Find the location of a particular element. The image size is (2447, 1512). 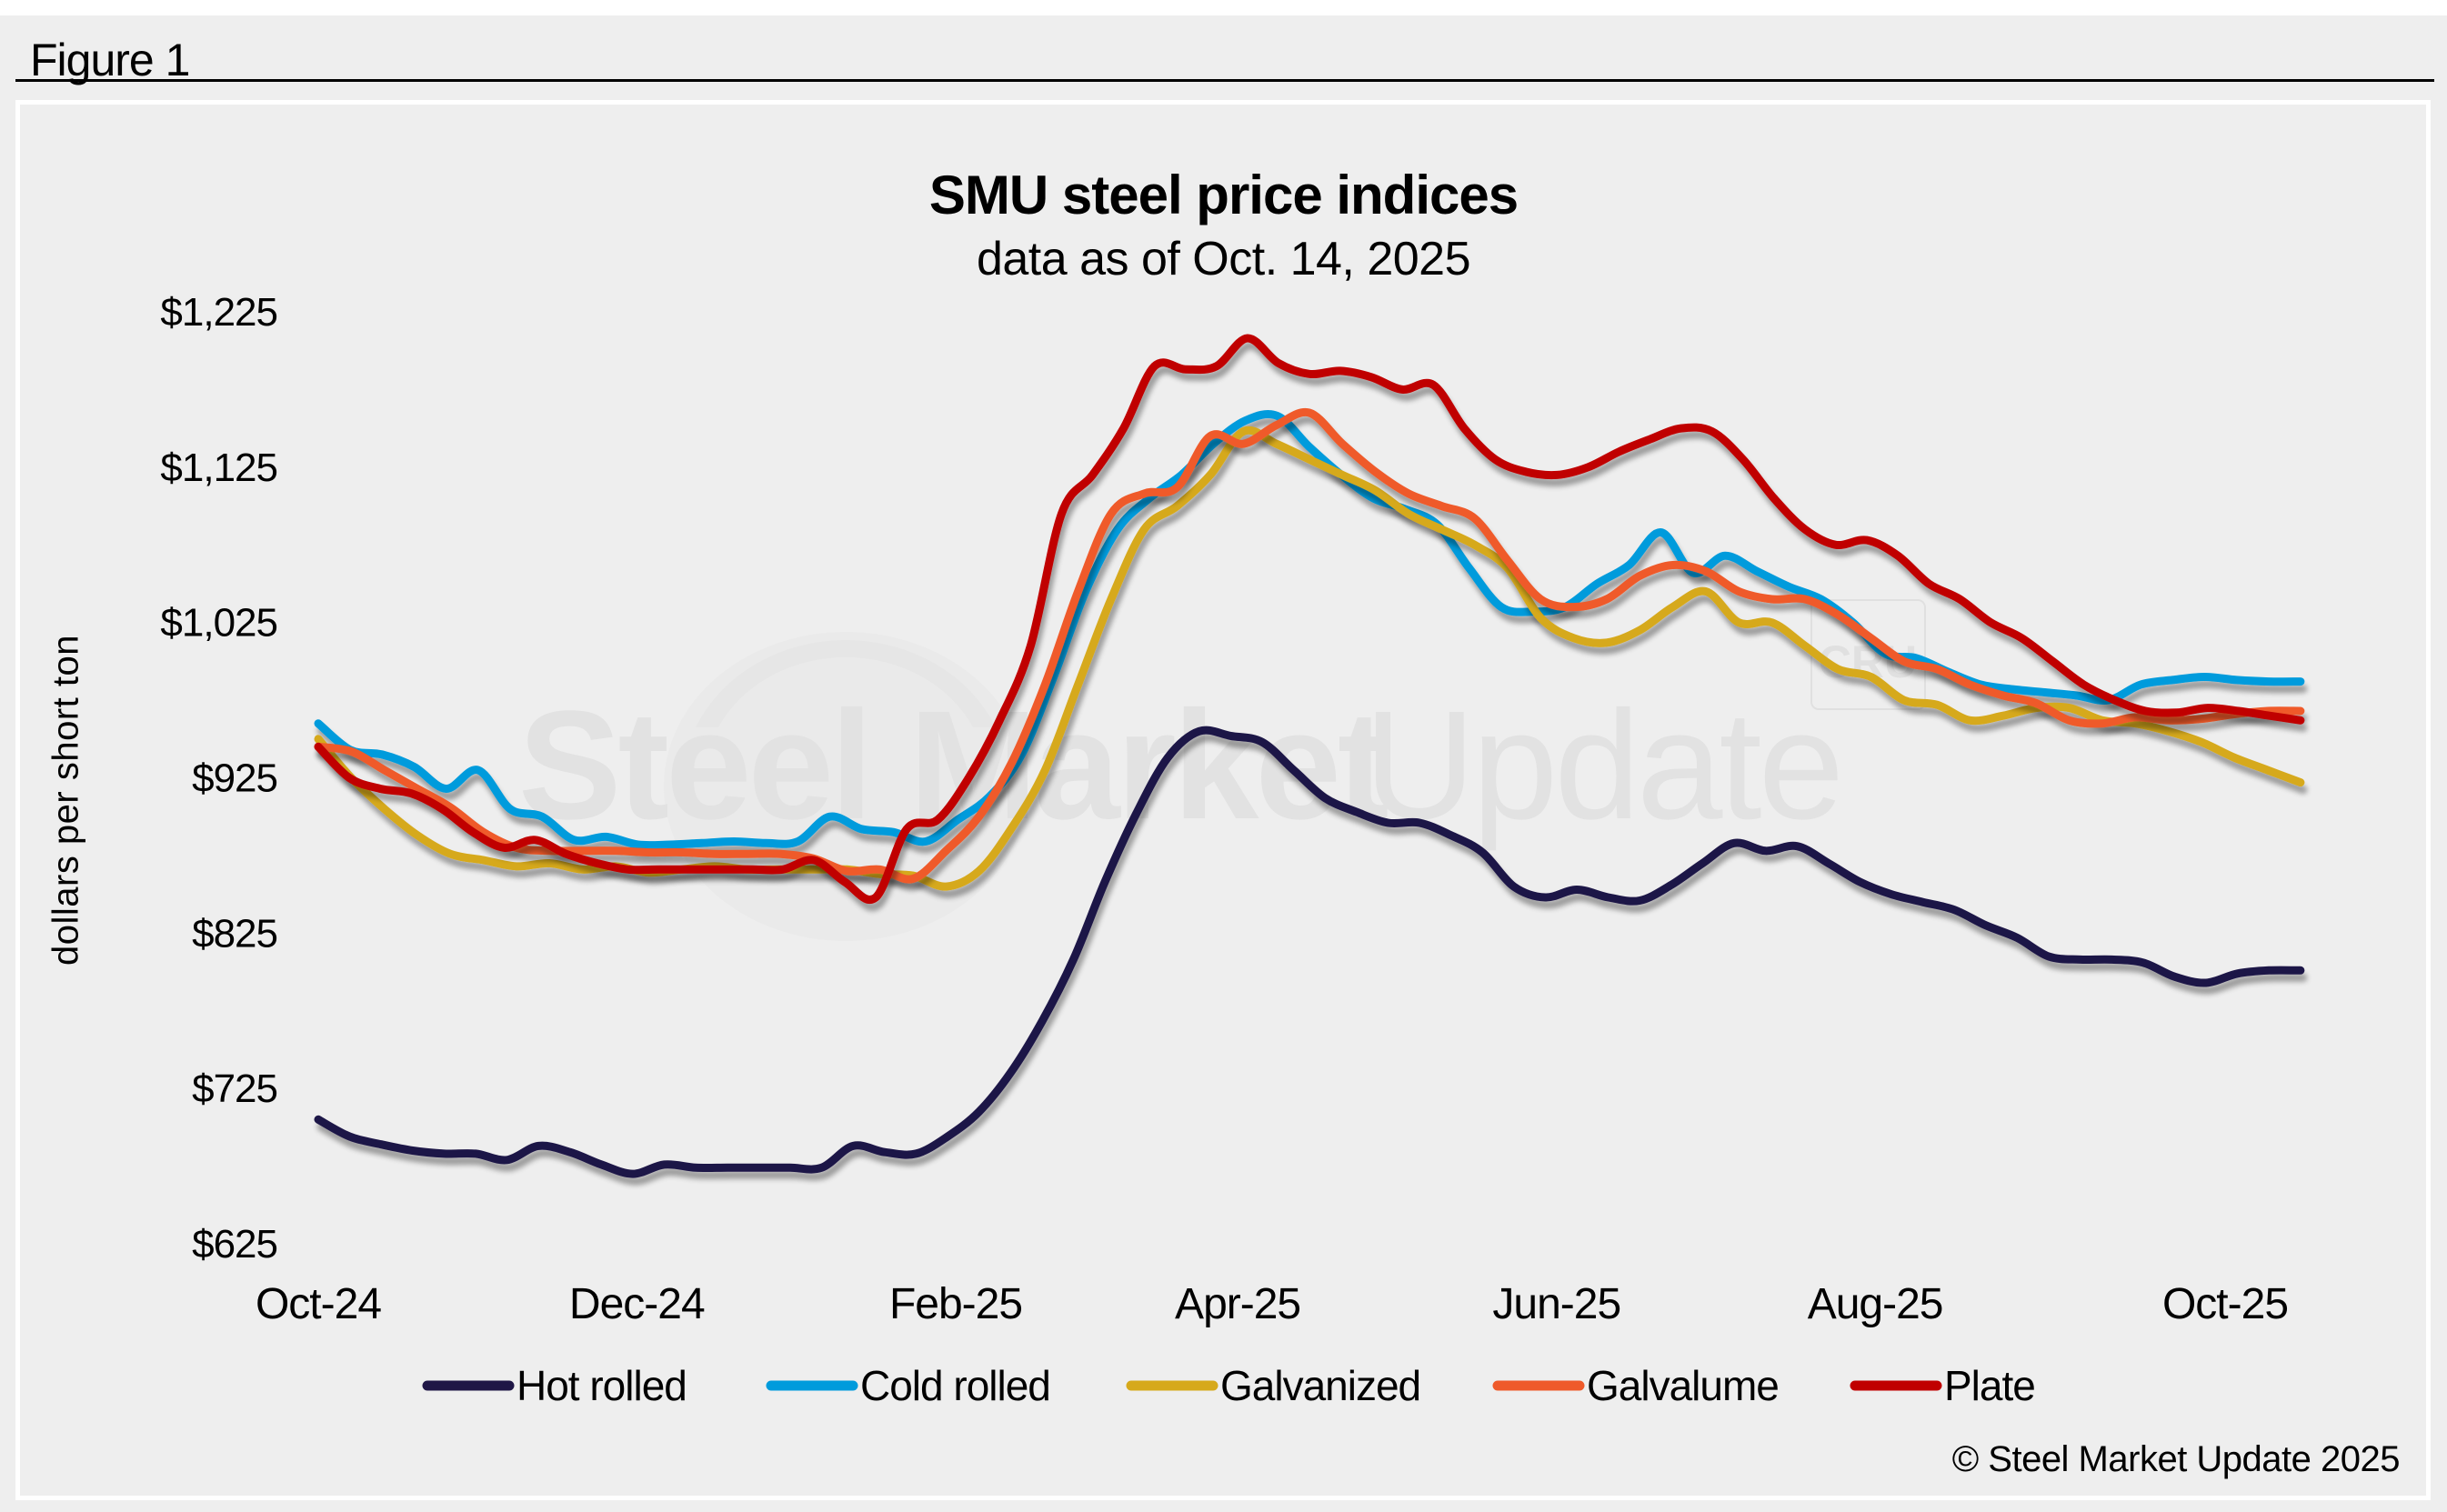

y-tick-label: $625 is located at coordinates (235, 1244).